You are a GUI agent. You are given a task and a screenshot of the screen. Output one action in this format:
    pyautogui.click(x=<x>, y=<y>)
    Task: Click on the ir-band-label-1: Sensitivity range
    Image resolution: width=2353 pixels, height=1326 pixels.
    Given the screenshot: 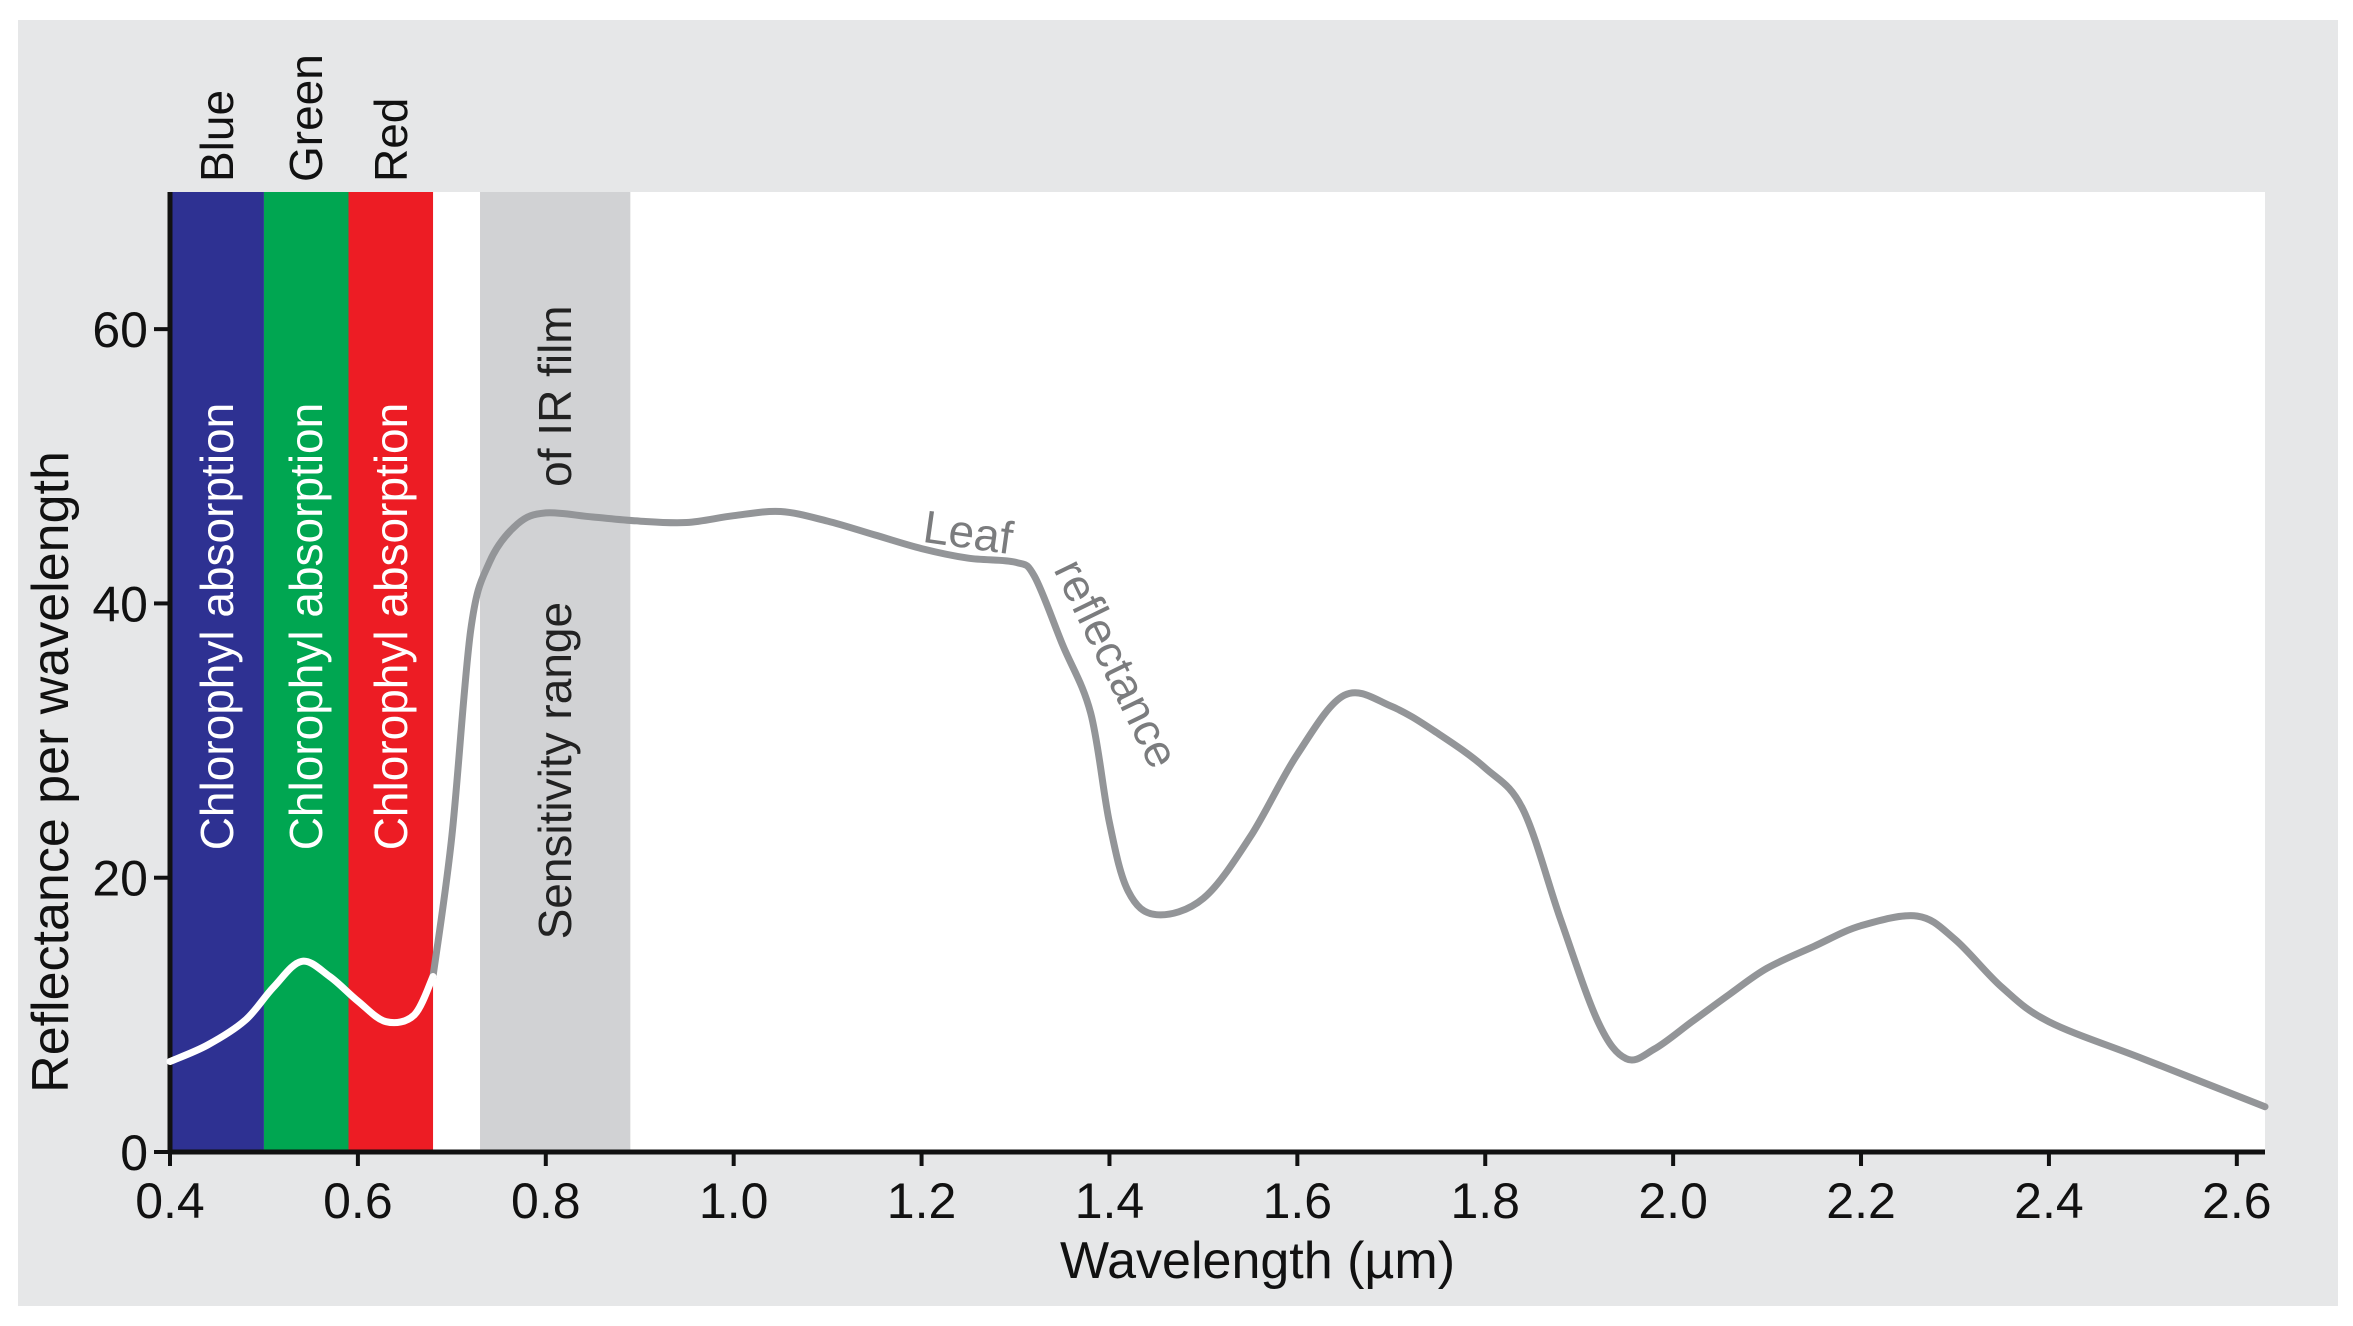 What is the action you would take?
    pyautogui.click(x=555, y=771)
    